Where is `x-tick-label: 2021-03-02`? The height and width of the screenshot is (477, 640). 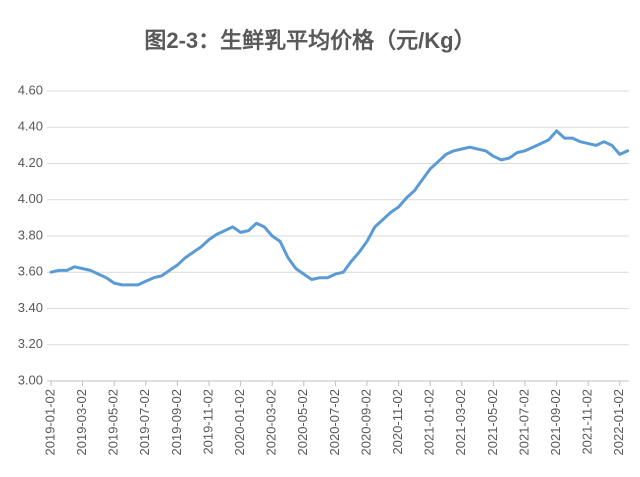 x-tick-label: 2021-03-02 is located at coordinates (460, 422).